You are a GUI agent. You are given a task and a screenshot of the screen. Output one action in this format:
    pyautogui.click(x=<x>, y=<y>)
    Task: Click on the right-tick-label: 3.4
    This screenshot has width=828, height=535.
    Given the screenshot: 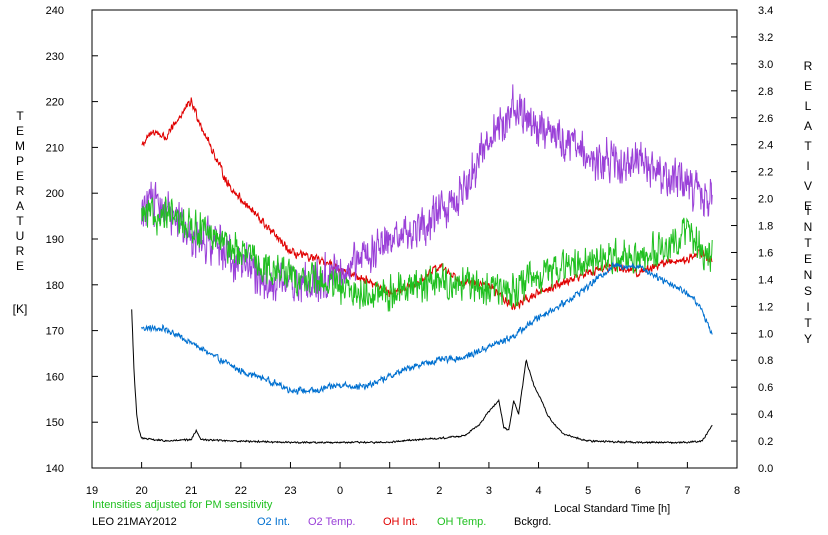 What is the action you would take?
    pyautogui.click(x=765, y=11)
    